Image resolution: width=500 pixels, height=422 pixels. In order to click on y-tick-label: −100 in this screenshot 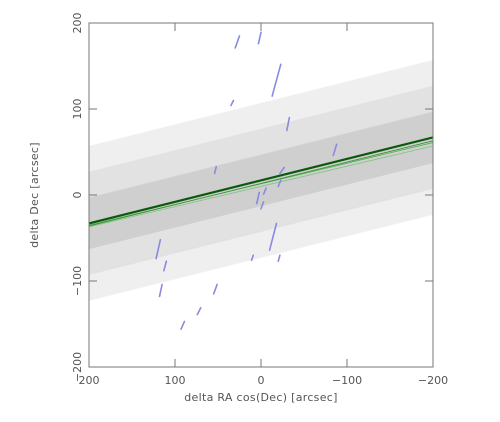, I will do `click(77, 281)`.